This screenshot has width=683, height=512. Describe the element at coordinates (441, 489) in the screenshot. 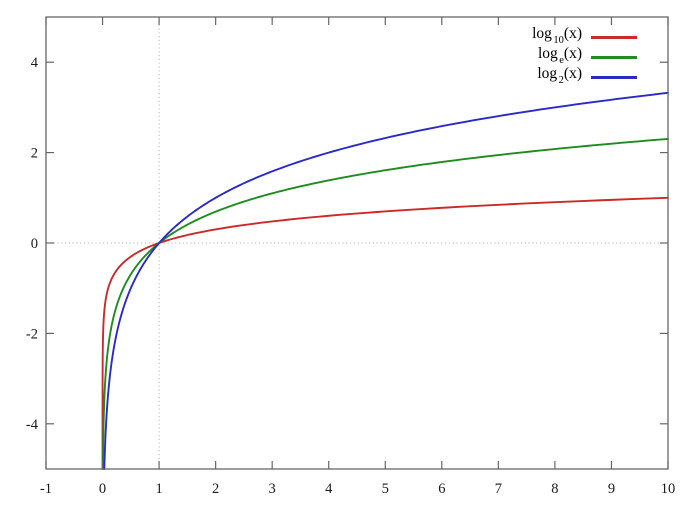

I see `x-tick-label: 6` at that location.